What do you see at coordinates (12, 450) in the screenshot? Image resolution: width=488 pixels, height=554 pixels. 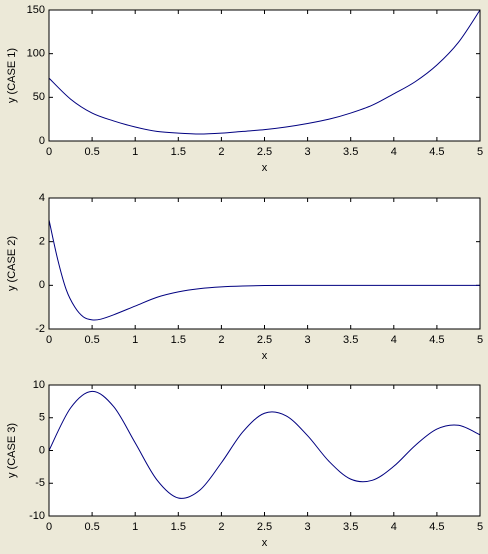 I see `y-axis-label: y (CASE 3)` at bounding box center [12, 450].